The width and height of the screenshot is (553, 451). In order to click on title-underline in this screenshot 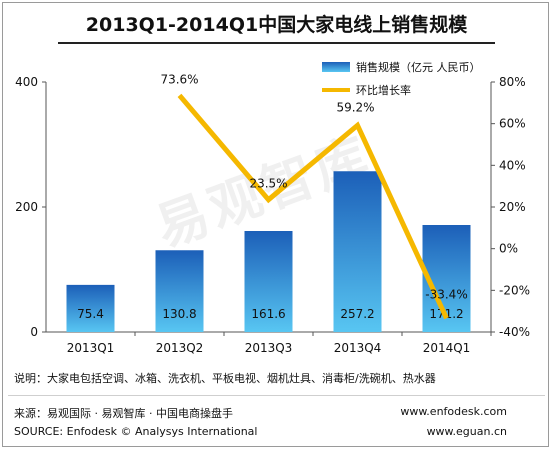, I will do `click(276, 43)`.